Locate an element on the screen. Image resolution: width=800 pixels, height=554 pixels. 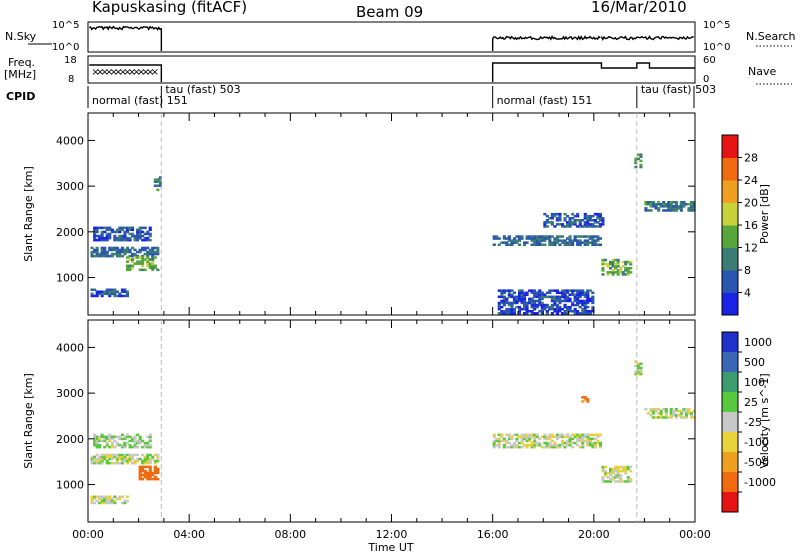
colorbar-tick-label: -100 is located at coordinates (756, 442).